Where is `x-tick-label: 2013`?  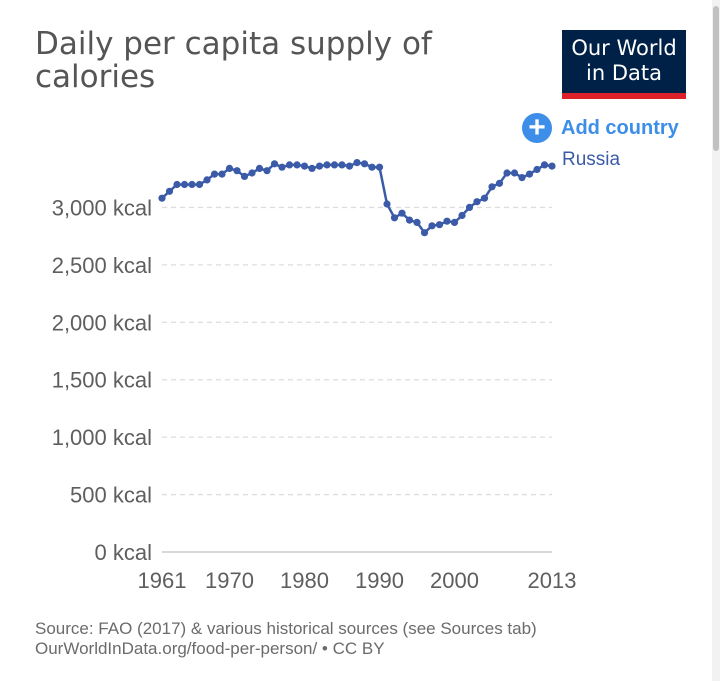 x-tick-label: 2013 is located at coordinates (552, 580).